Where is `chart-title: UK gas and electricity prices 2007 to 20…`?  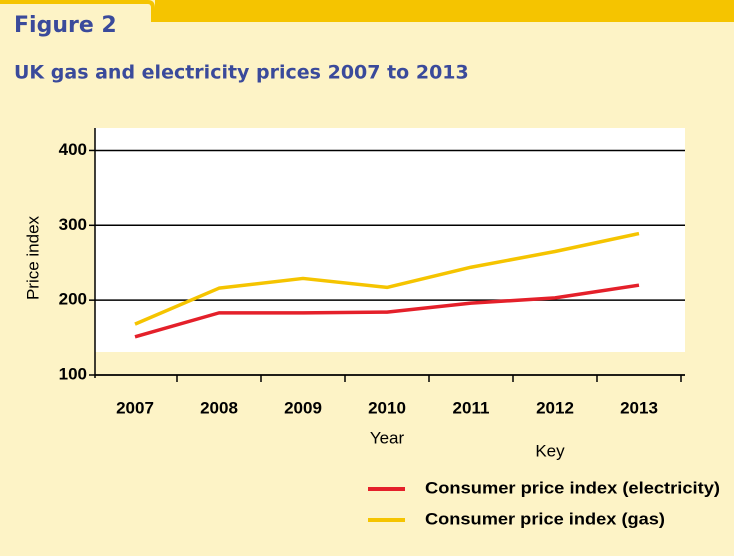 chart-title: UK gas and electricity prices 2007 to 20… is located at coordinates (241, 73).